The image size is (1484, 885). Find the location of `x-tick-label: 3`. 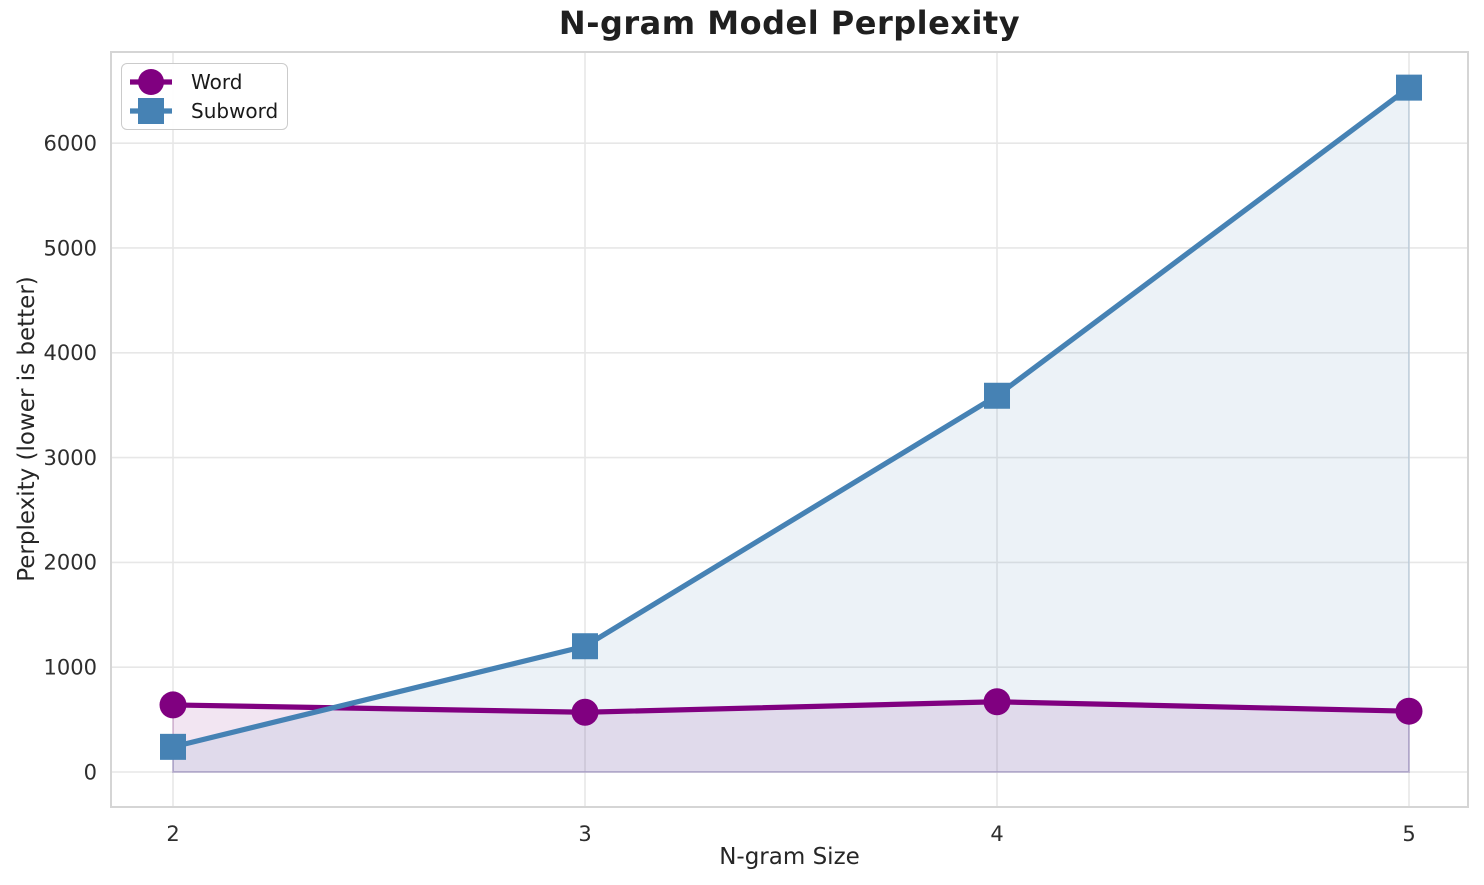

x-tick-label: 3 is located at coordinates (584, 834).